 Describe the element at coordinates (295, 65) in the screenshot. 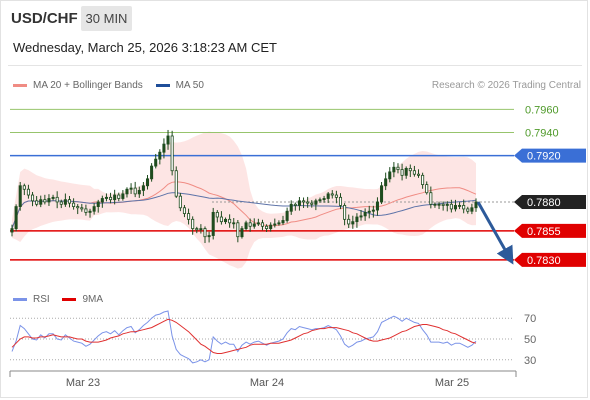

I see `header-divider` at that location.